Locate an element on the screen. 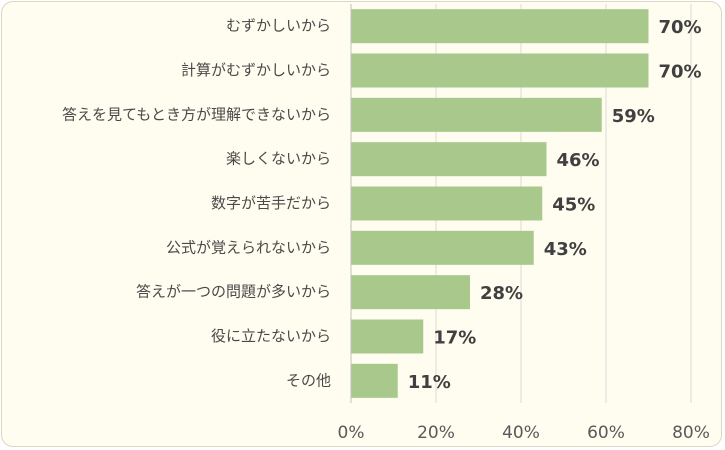  data-label: 17% is located at coordinates (454, 338).